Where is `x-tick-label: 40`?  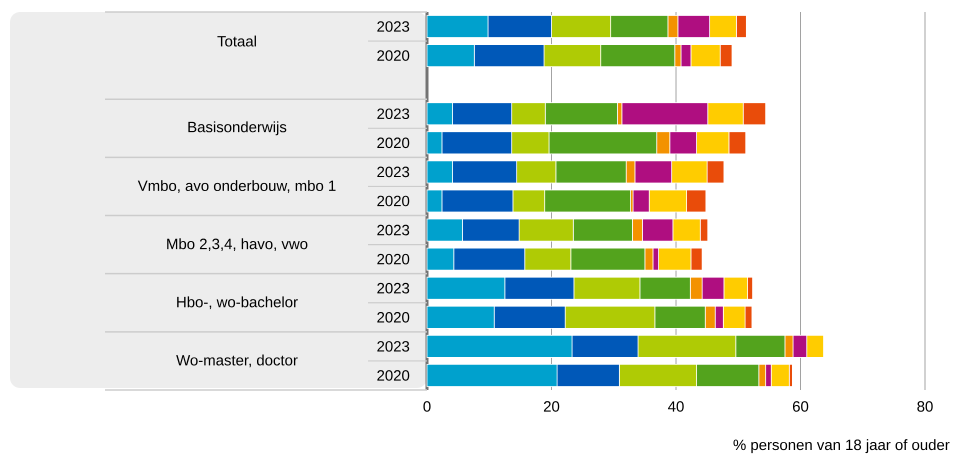 x-tick-label: 40 is located at coordinates (676, 406).